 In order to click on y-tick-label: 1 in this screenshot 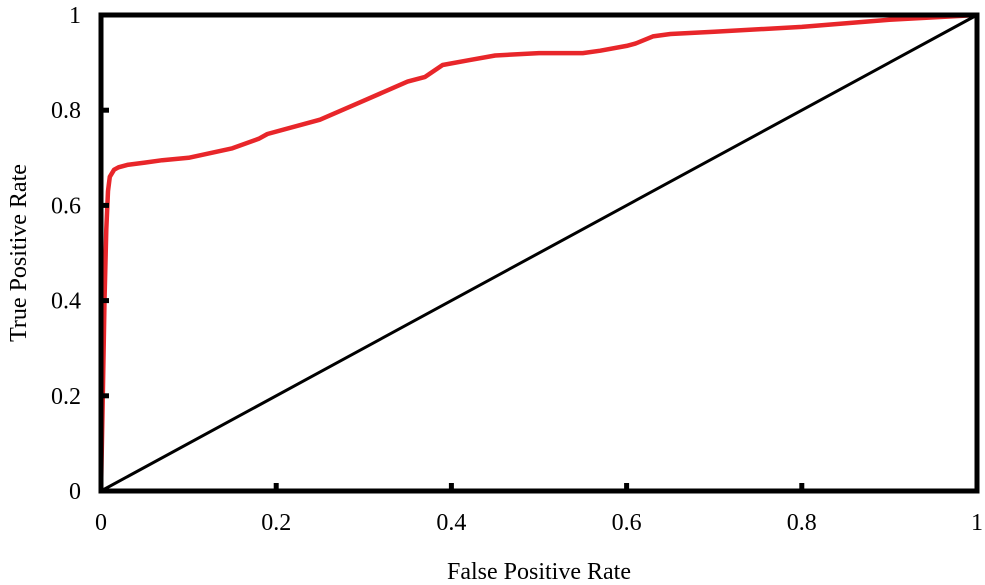, I will do `click(75, 16)`.